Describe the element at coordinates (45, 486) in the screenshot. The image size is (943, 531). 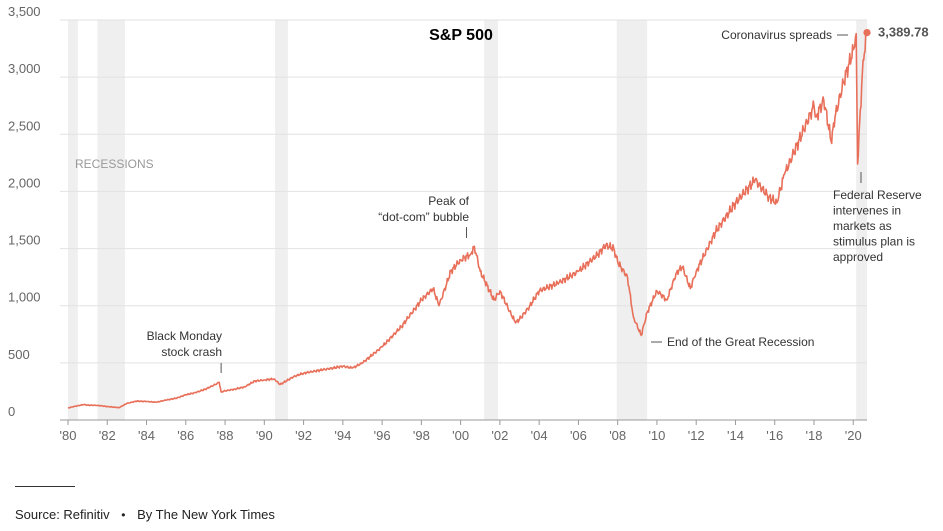
I see `footer-rule` at that location.